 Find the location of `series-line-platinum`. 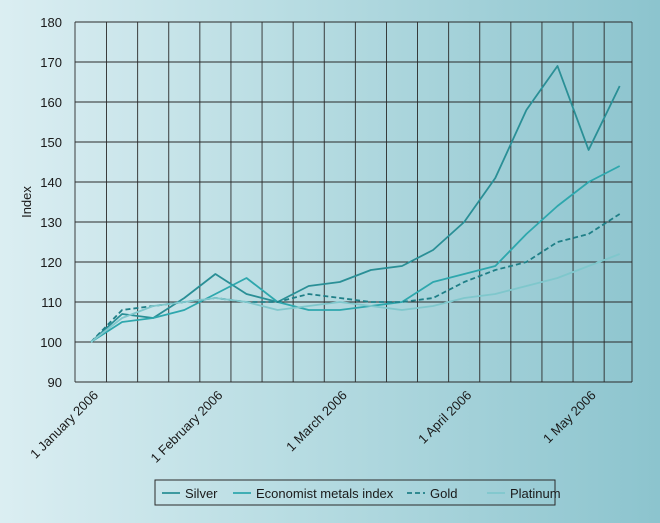

series-line-platinum is located at coordinates (355, 298).